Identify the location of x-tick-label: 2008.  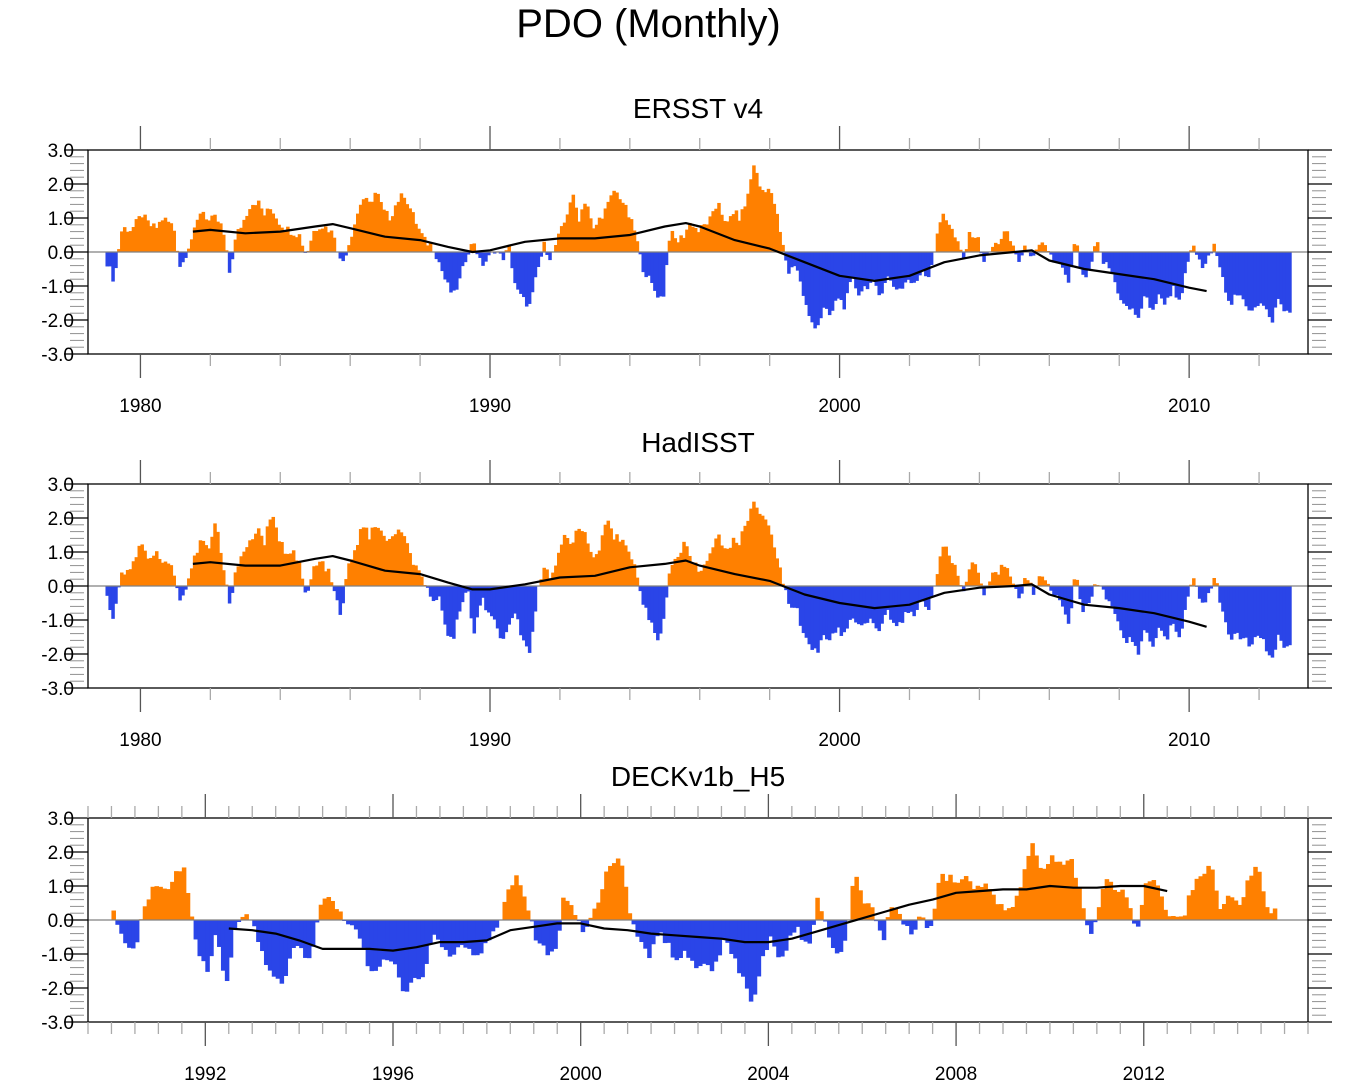
(956, 1074).